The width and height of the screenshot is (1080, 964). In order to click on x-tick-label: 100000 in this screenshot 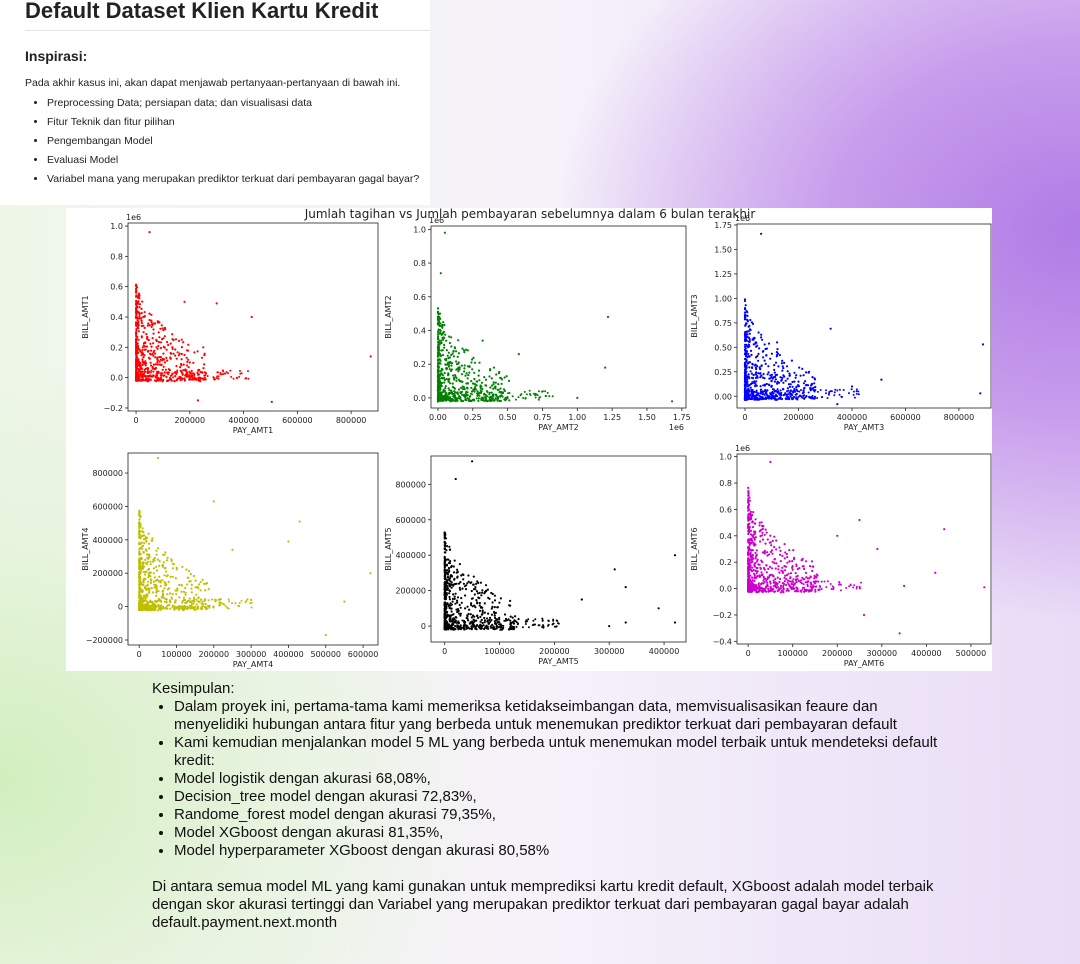, I will do `click(176, 654)`.